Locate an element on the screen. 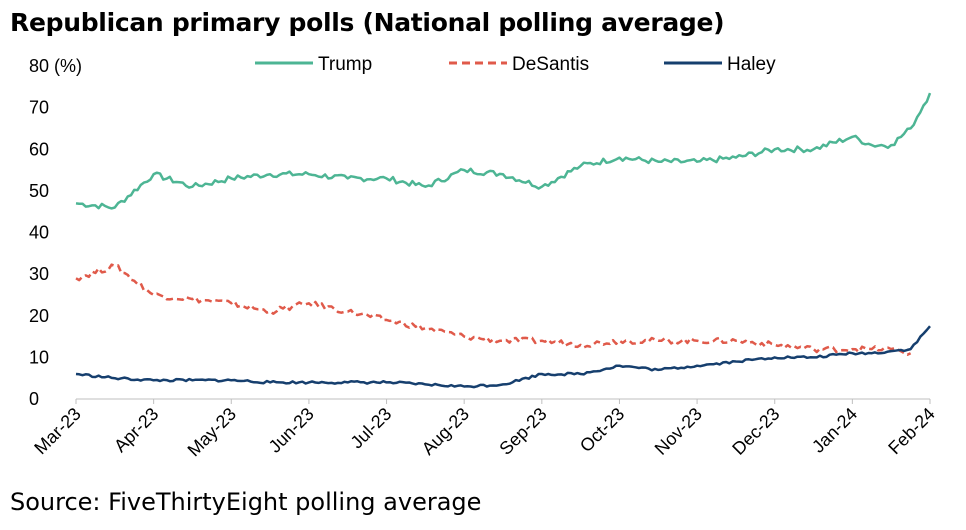 The width and height of the screenshot is (966, 530). y-tick-label: 20 is located at coordinates (39, 316).